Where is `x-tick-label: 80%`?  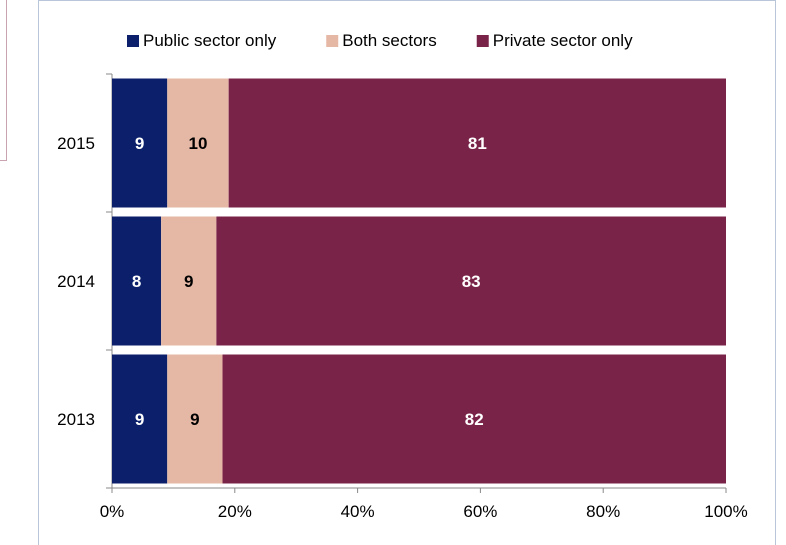 x-tick-label: 80% is located at coordinates (603, 511).